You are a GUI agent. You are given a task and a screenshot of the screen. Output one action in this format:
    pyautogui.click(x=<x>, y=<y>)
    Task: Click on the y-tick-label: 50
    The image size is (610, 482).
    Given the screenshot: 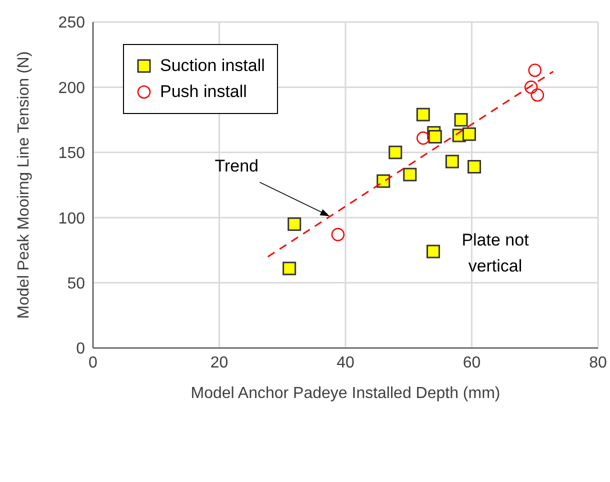 What is the action you would take?
    pyautogui.click(x=76, y=283)
    